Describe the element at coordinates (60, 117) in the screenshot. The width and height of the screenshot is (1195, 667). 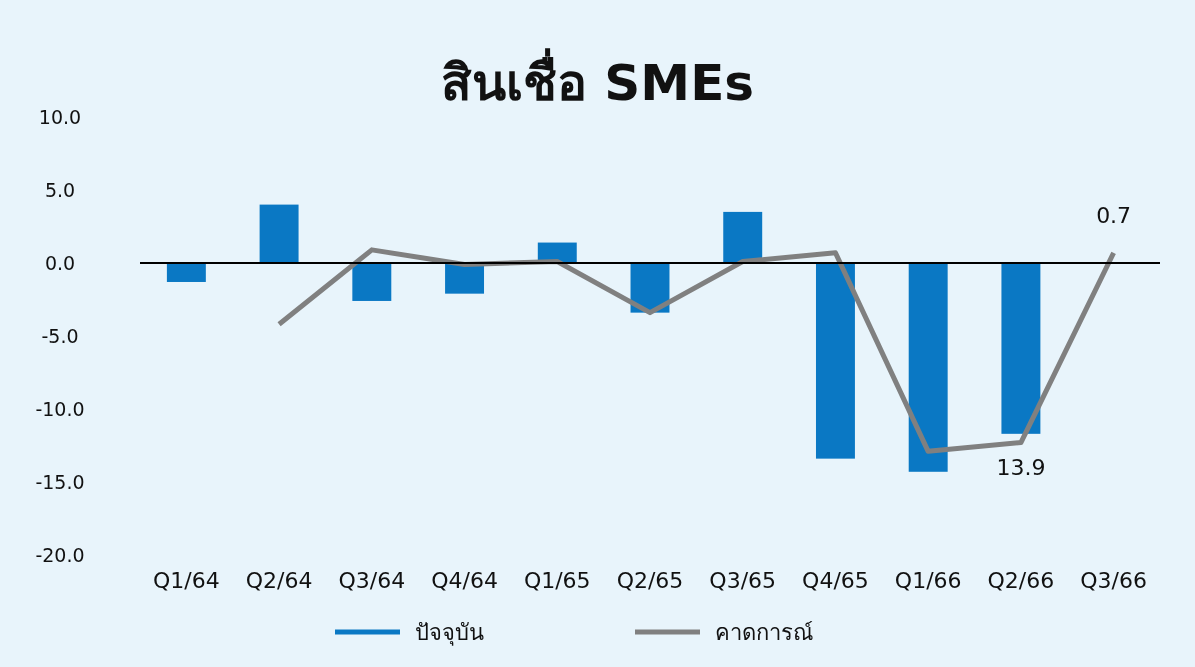
I see `y-tick-label: 10.0` at that location.